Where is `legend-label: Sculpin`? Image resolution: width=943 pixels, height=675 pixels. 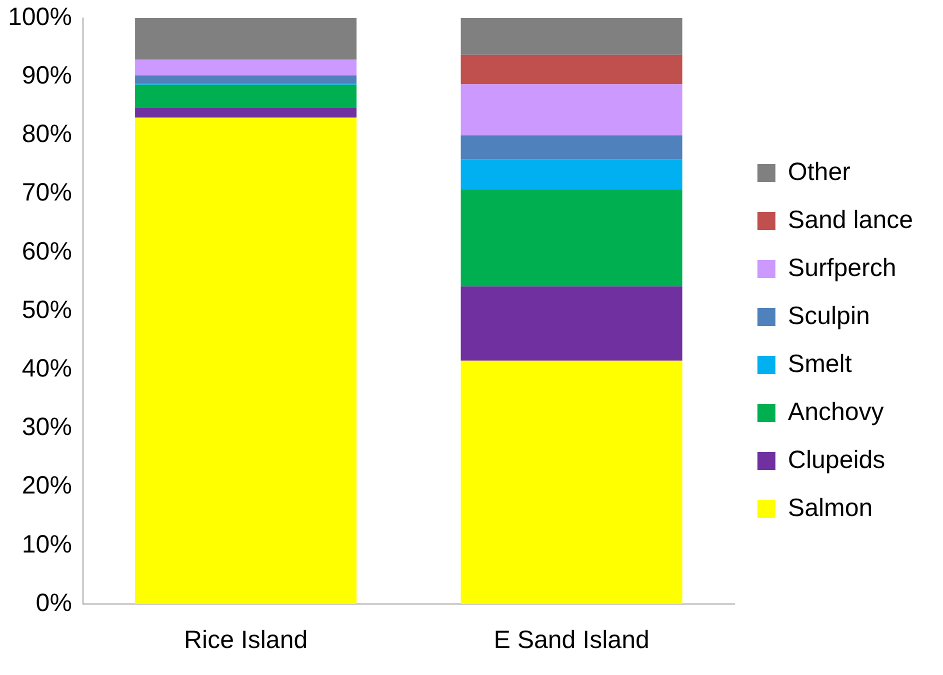 legend-label: Sculpin is located at coordinates (829, 316).